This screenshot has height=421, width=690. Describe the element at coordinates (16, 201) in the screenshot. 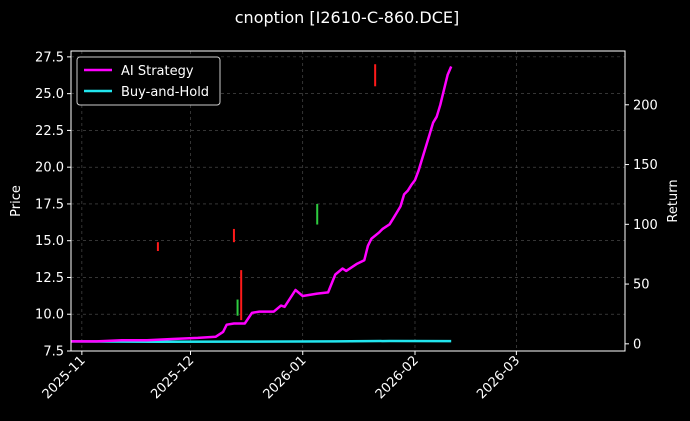

I see `left-axis-label: Price` at that location.